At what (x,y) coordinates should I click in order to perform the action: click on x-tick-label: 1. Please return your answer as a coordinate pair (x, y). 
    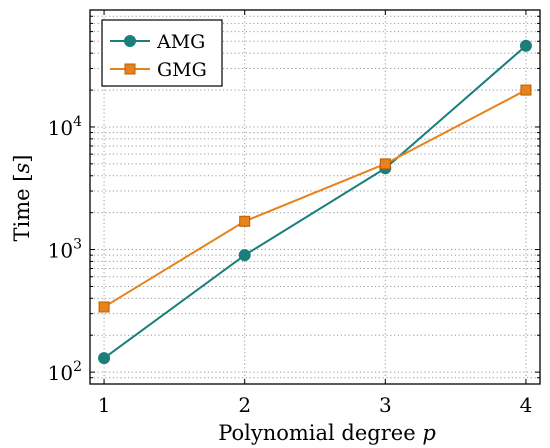
    Looking at the image, I should click on (104, 405).